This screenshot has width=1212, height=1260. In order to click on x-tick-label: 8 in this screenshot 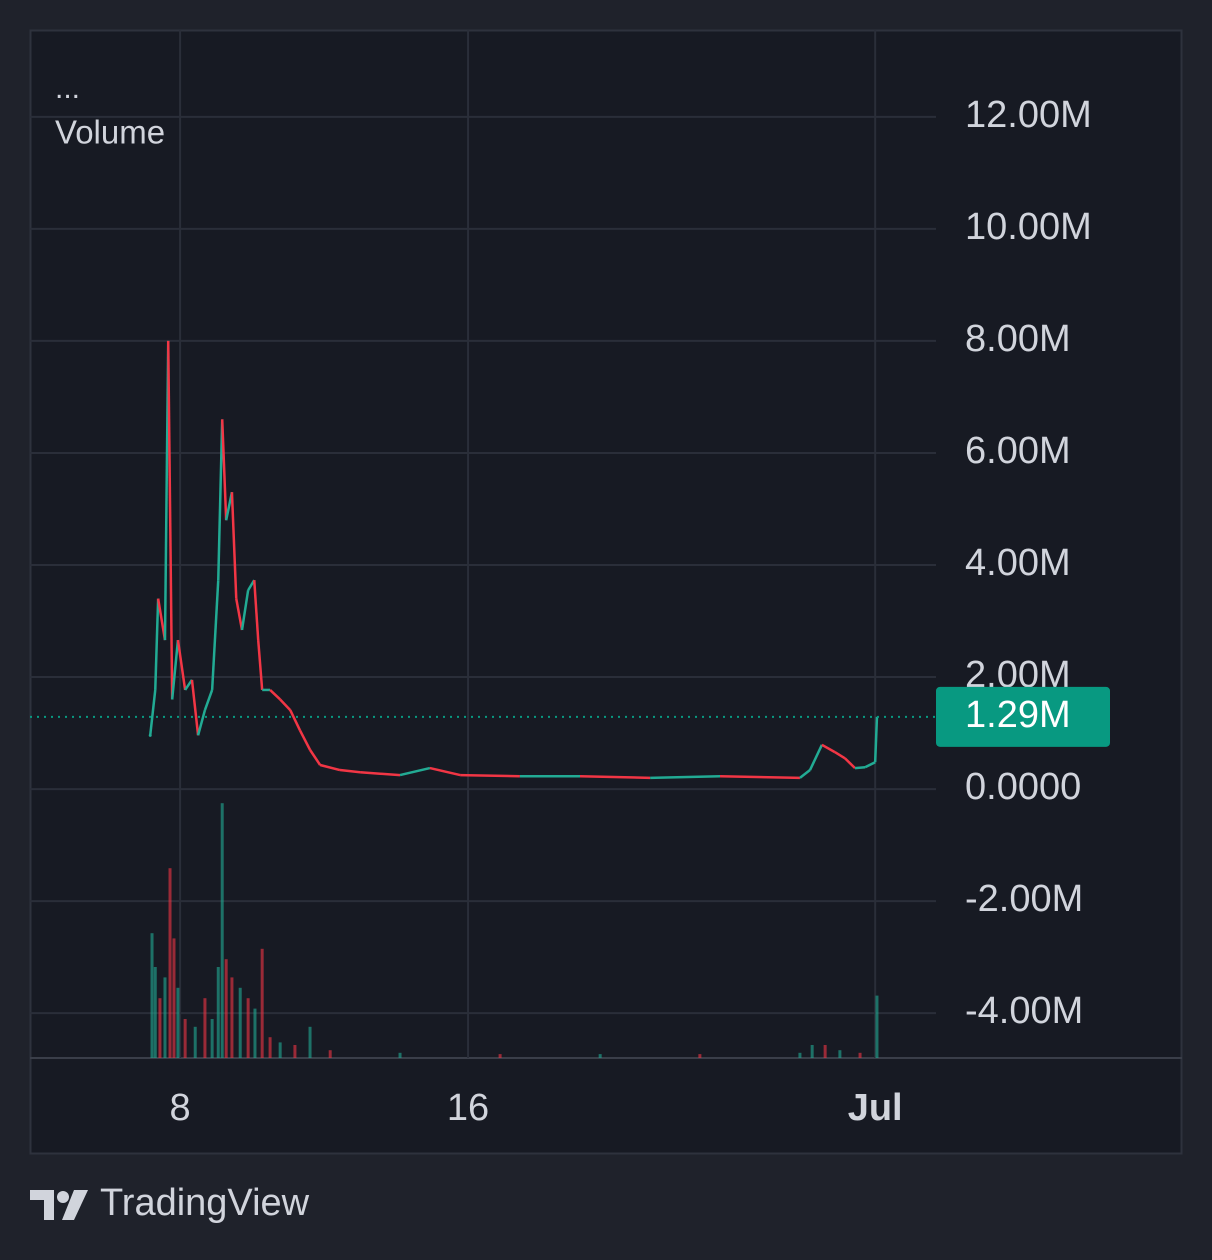, I will do `click(180, 1108)`.